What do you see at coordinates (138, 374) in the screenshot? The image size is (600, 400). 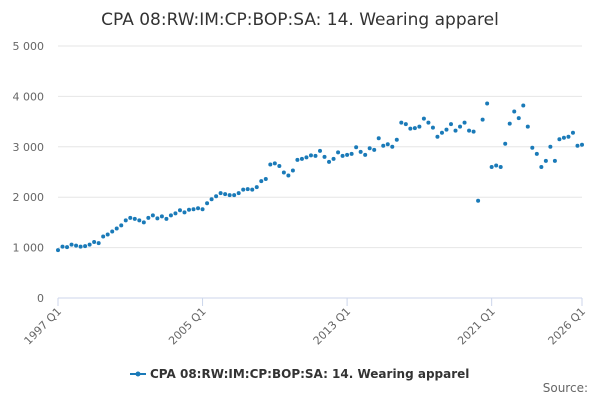 I see `legend-marker` at bounding box center [138, 374].